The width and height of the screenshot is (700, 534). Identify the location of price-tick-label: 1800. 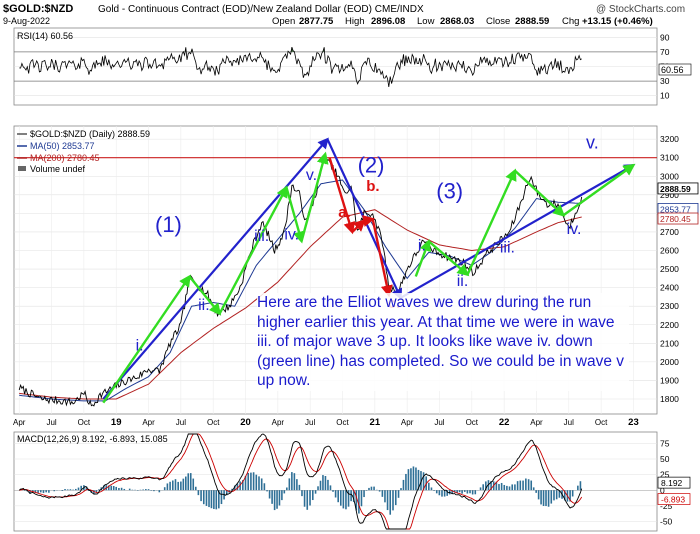
(669, 399).